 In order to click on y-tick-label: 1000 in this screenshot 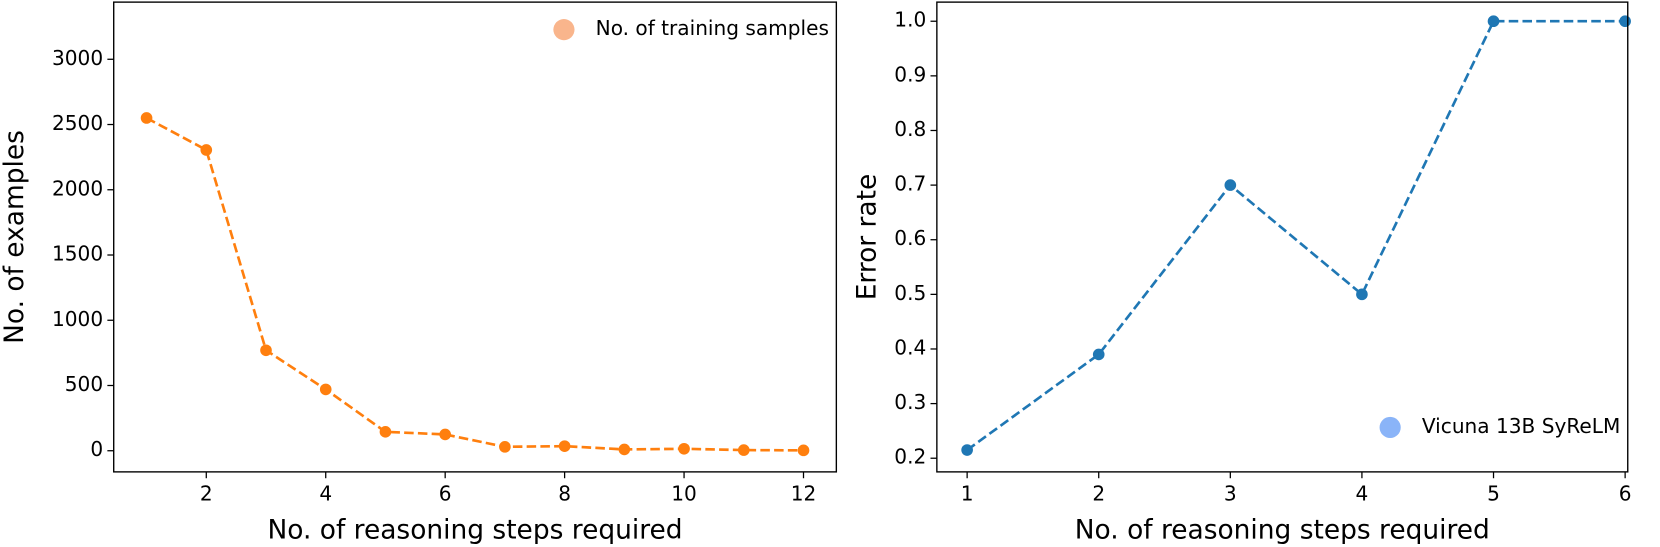, I will do `click(77, 319)`.